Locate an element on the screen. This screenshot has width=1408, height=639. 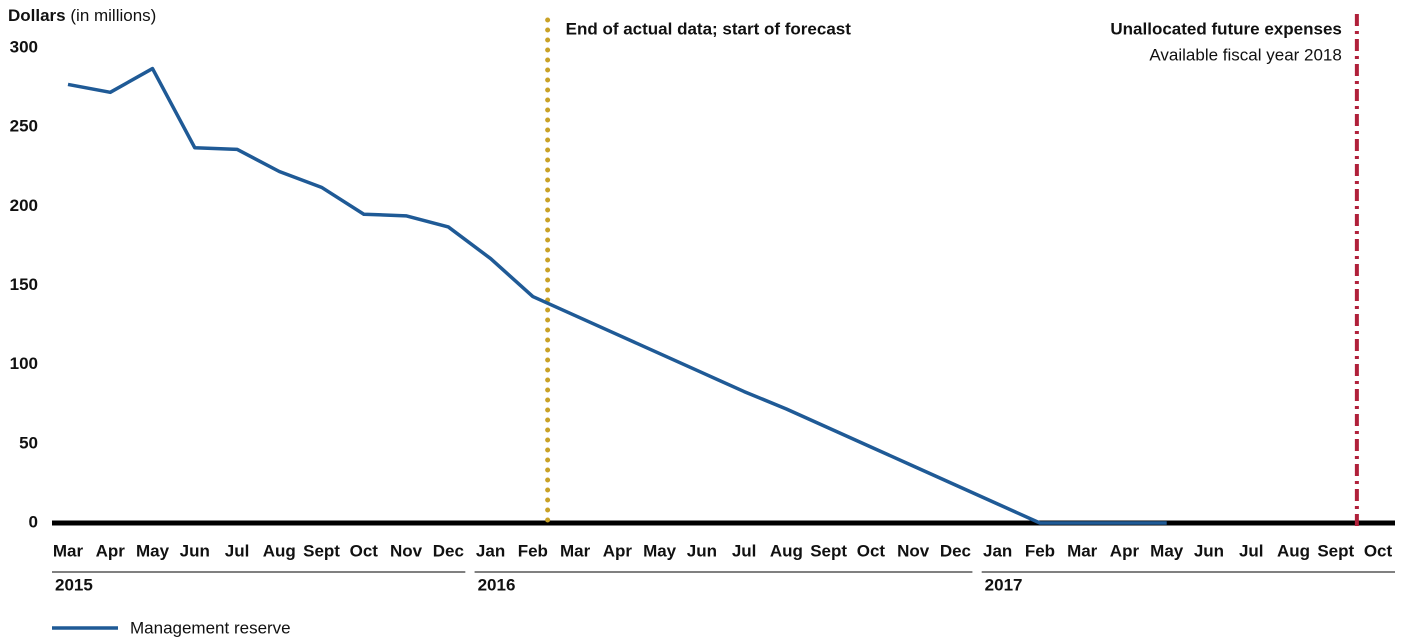
y-tick-label: 100 is located at coordinates (24, 363).